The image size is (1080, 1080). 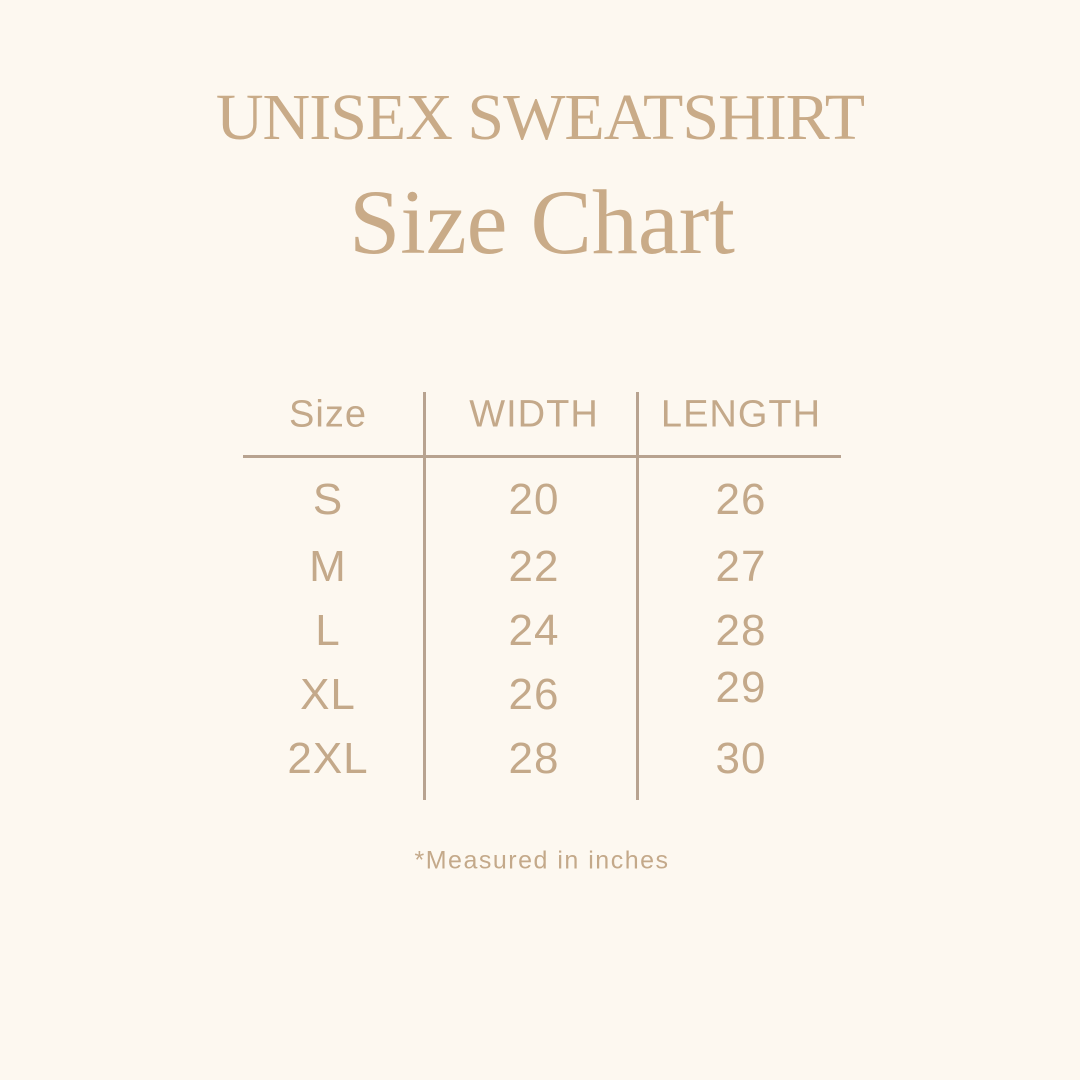 I want to click on cell-length: 26, so click(x=741, y=499).